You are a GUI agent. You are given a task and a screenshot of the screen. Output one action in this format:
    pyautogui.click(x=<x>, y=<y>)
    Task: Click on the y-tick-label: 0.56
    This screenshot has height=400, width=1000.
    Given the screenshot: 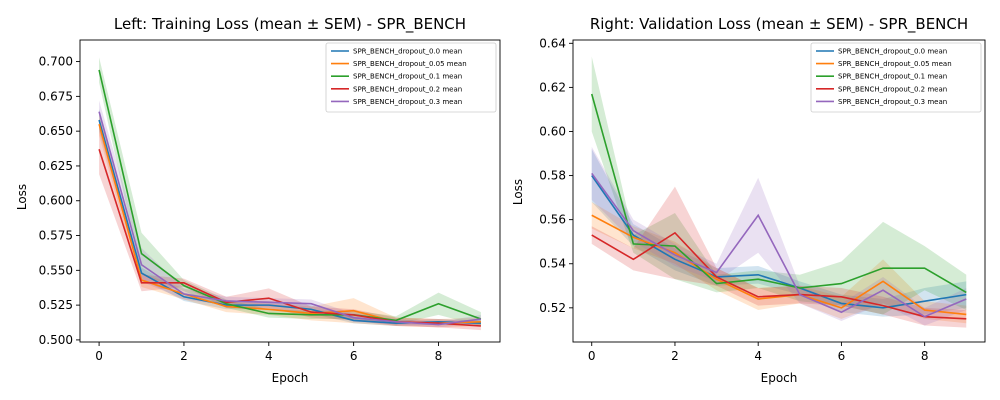 What is the action you would take?
    pyautogui.click(x=552, y=220)
    